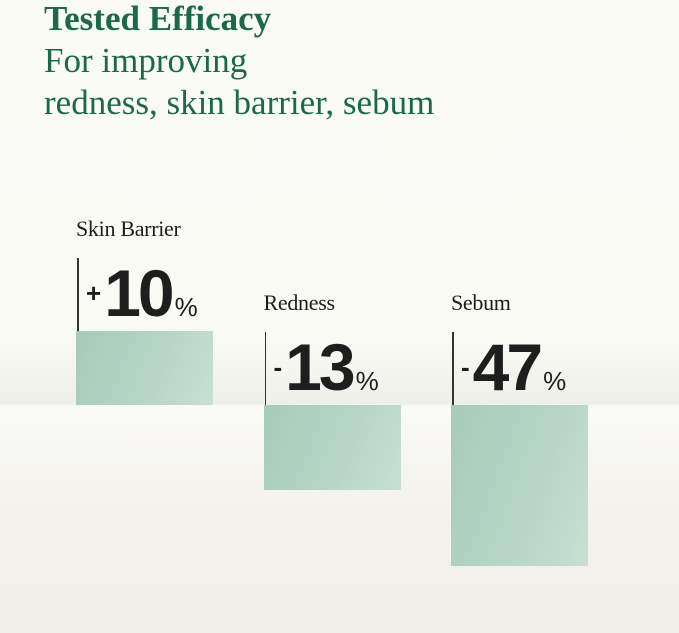 The height and width of the screenshot is (633, 679). I want to click on subtitle-line-1: For improving, so click(146, 60).